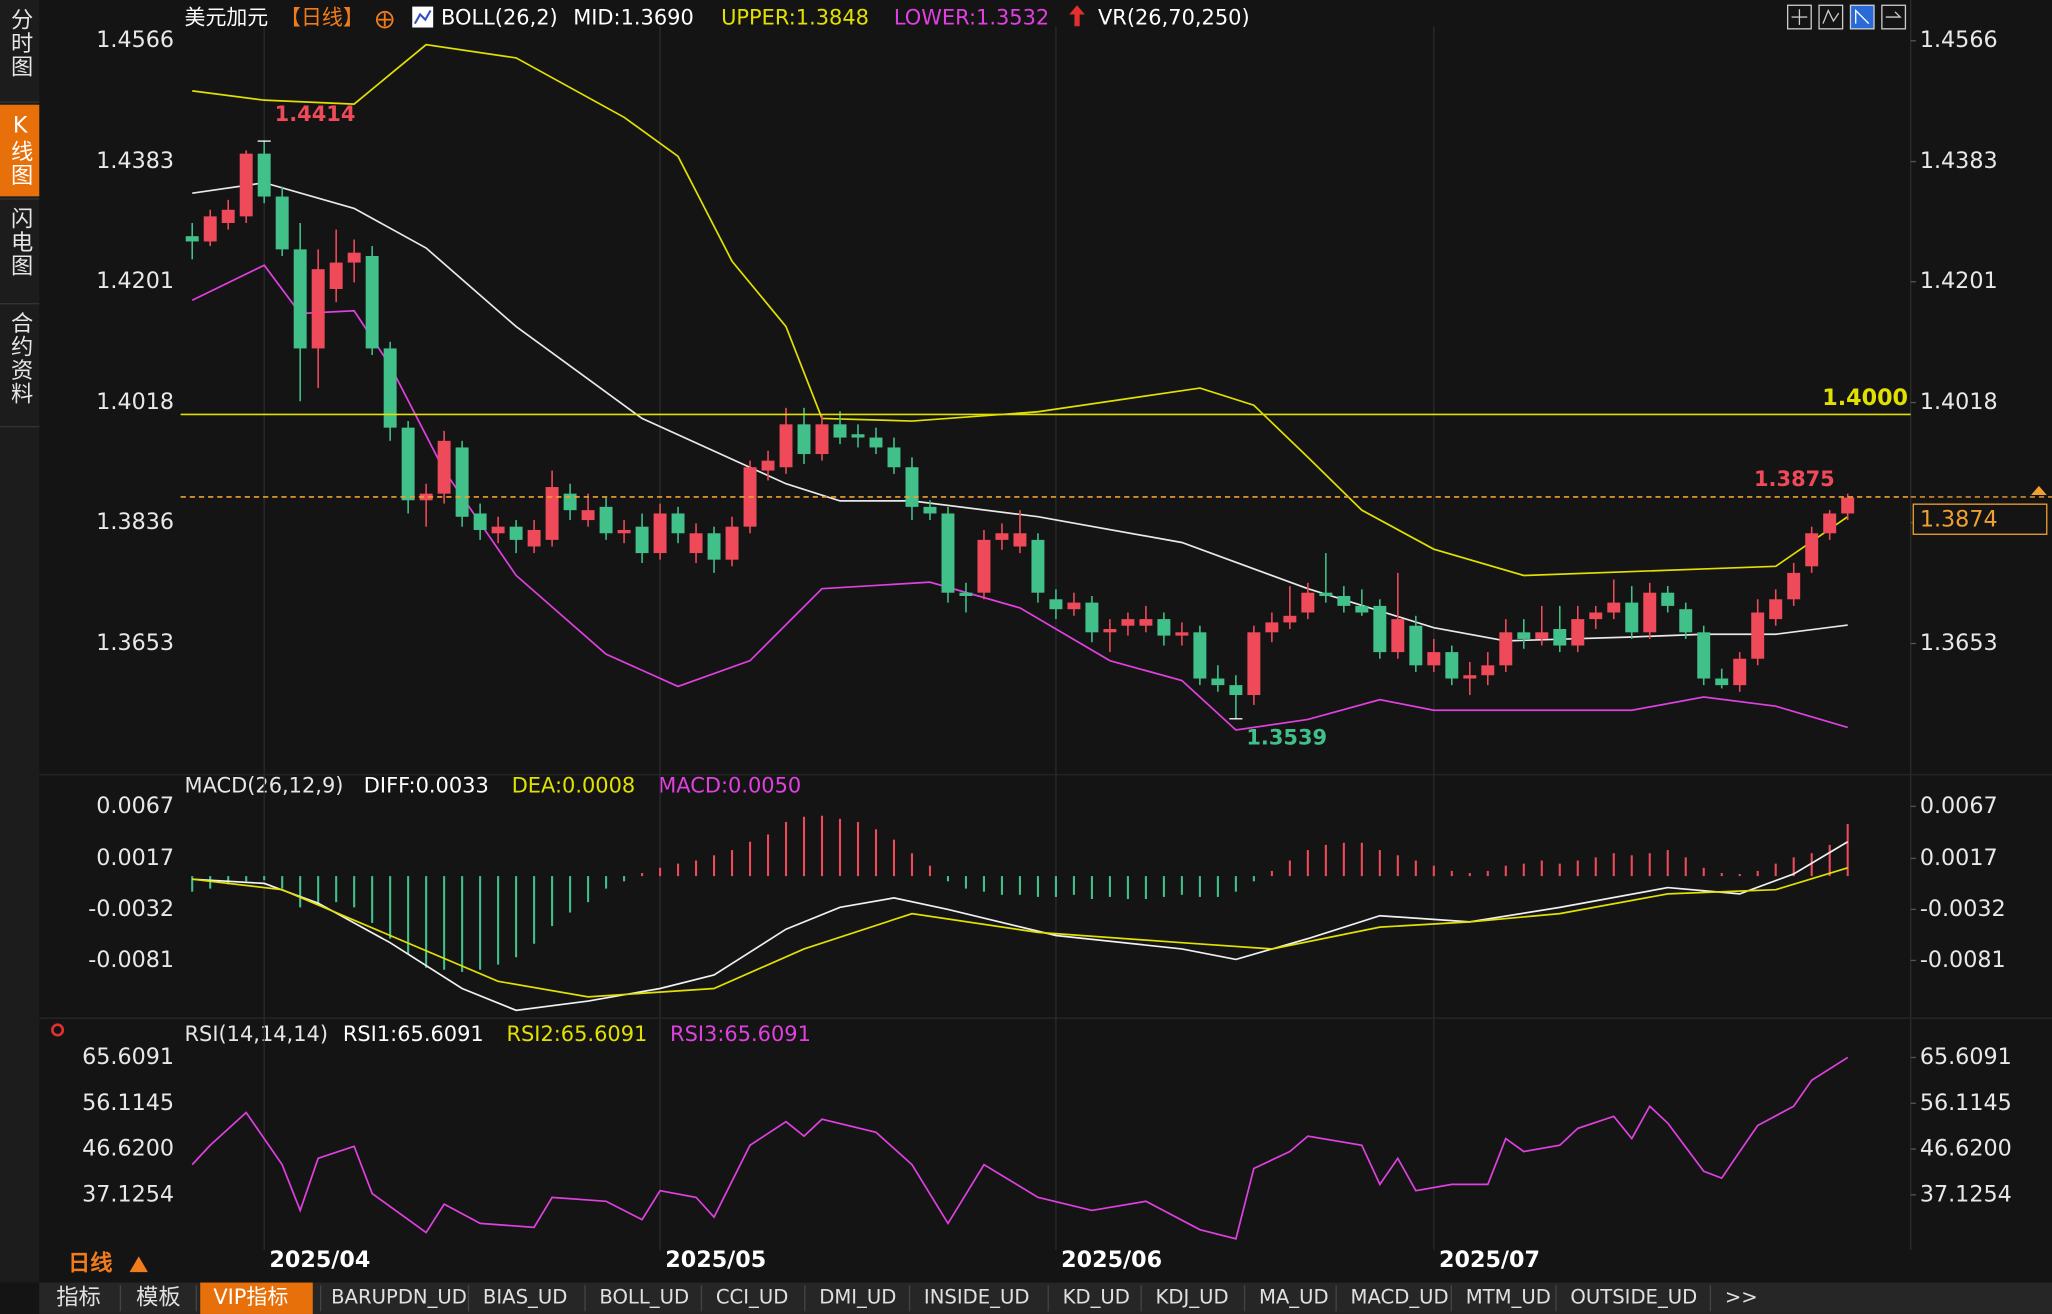  What do you see at coordinates (135, 40) in the screenshot?
I see `y-tick-label: 1.4566` at bounding box center [135, 40].